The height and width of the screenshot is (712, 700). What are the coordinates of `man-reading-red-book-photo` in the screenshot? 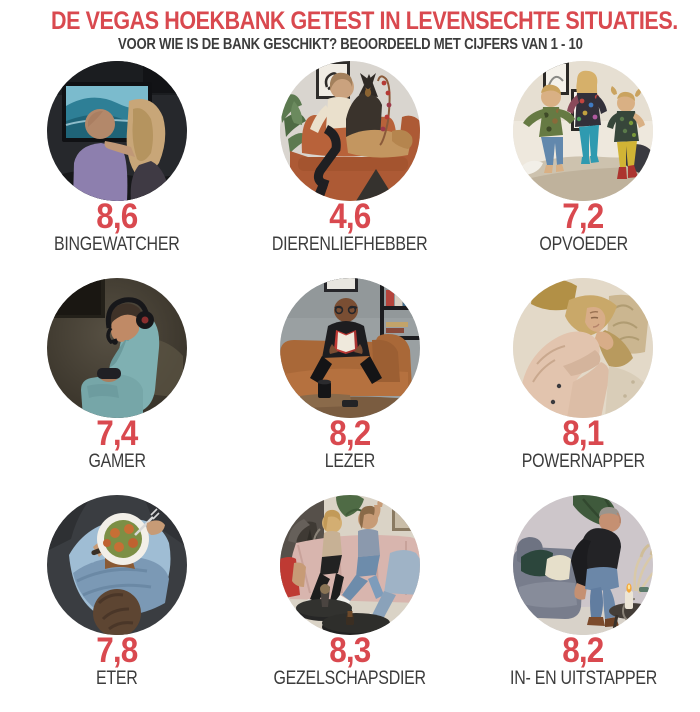 It's located at (349, 348).